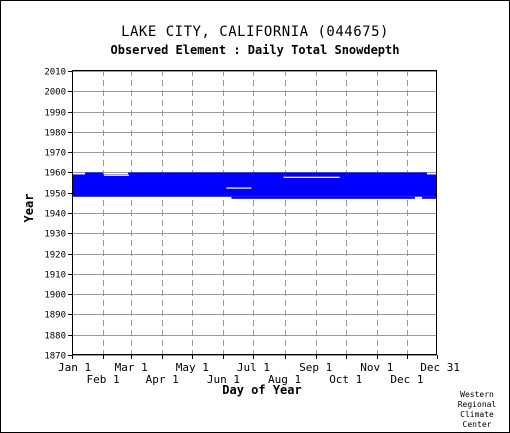  I want to click on y-tick-label: 1930, so click(55, 235).